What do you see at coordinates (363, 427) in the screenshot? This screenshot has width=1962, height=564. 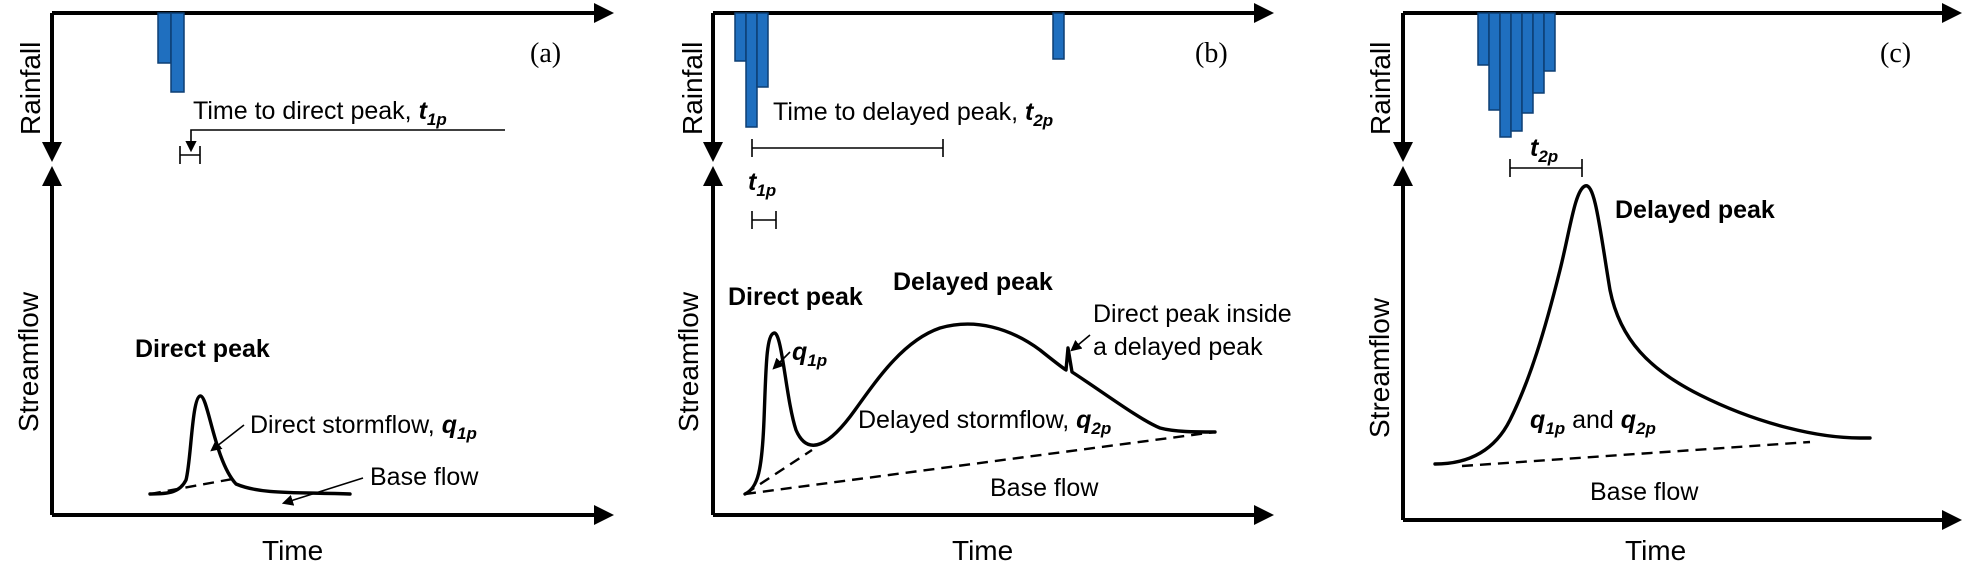 I see `direct-stormflow-label: Direct stormflow, q1p` at bounding box center [363, 427].